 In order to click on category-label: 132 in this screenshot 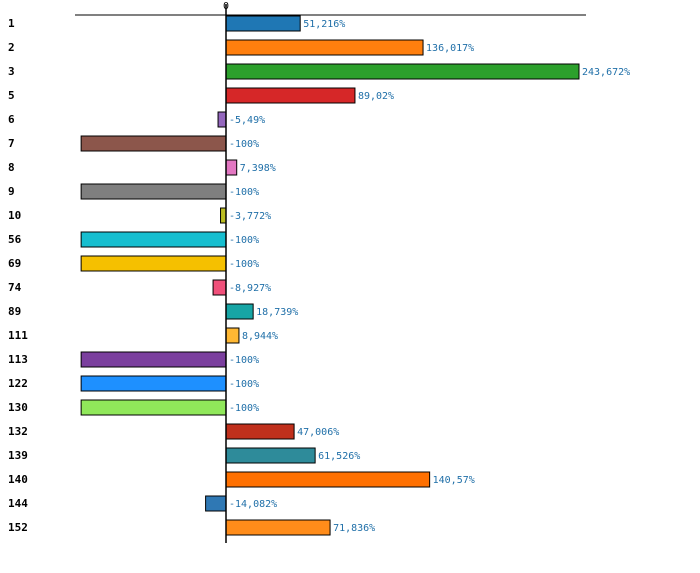, I will do `click(18, 431)`.